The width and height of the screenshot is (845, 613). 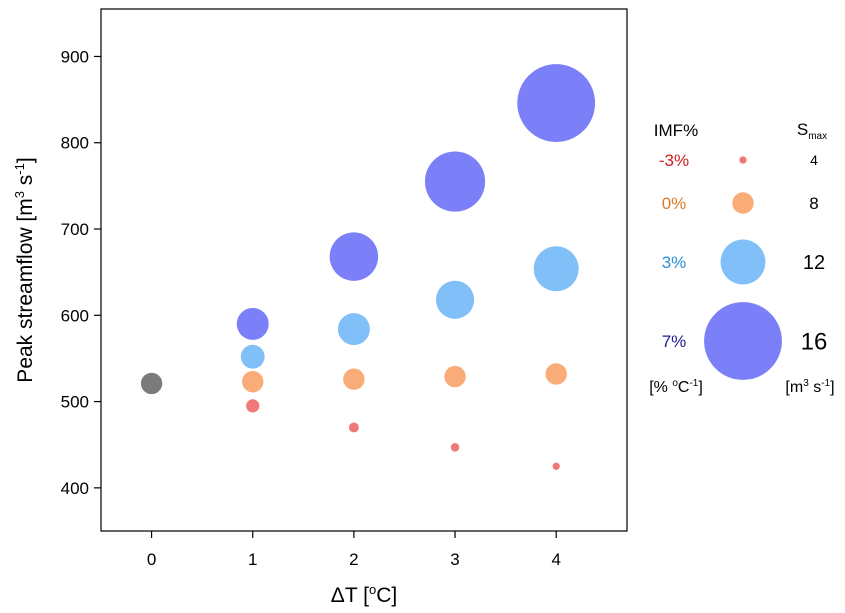 What do you see at coordinates (252, 559) in the screenshot?
I see `x-tick-label: 1` at bounding box center [252, 559].